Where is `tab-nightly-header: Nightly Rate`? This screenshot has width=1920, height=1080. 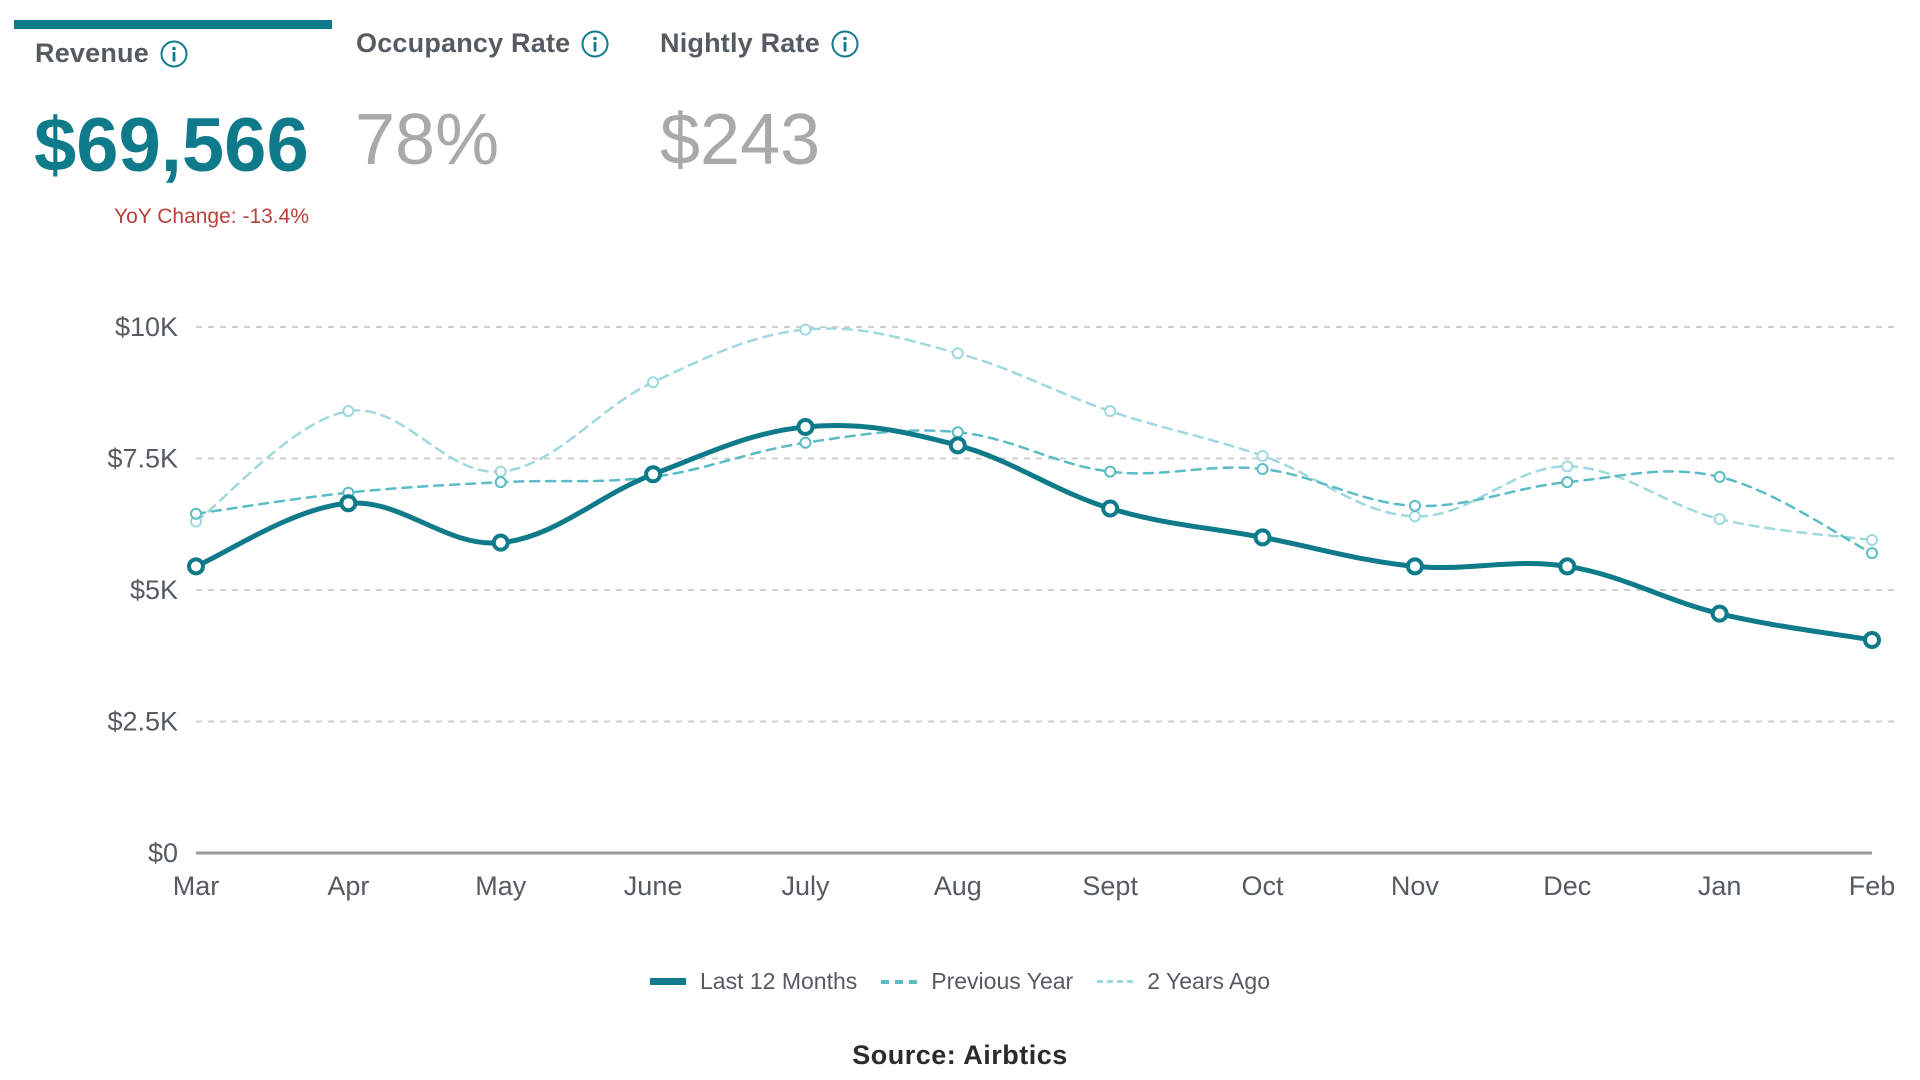 tab-nightly-header: Nightly Rate is located at coordinates (760, 43).